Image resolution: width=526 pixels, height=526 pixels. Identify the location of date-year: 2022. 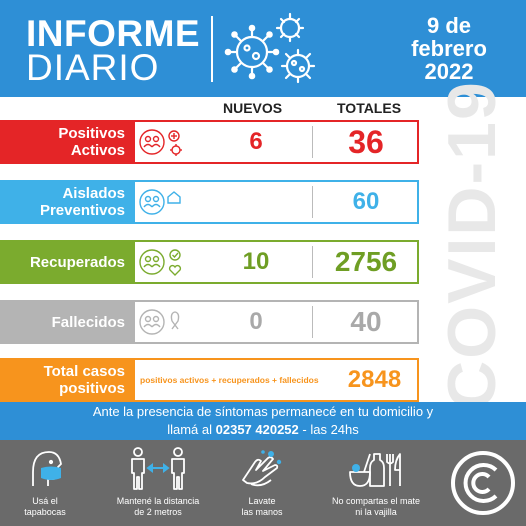
(449, 71).